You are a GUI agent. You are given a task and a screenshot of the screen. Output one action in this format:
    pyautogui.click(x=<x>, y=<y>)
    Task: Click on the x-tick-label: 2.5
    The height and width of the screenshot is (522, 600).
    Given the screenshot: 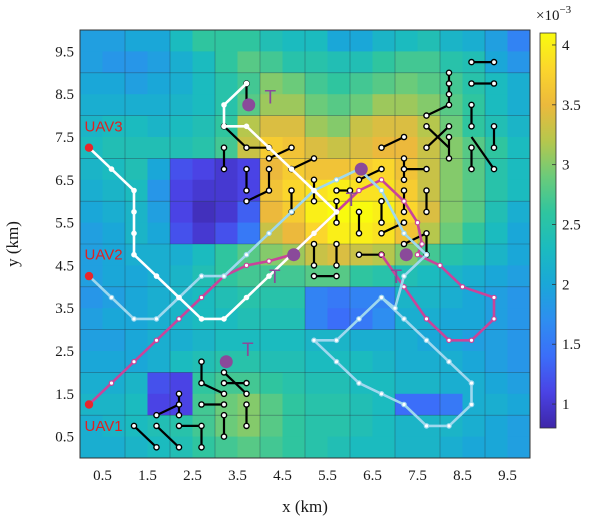 What is the action you would take?
    pyautogui.click(x=192, y=476)
    